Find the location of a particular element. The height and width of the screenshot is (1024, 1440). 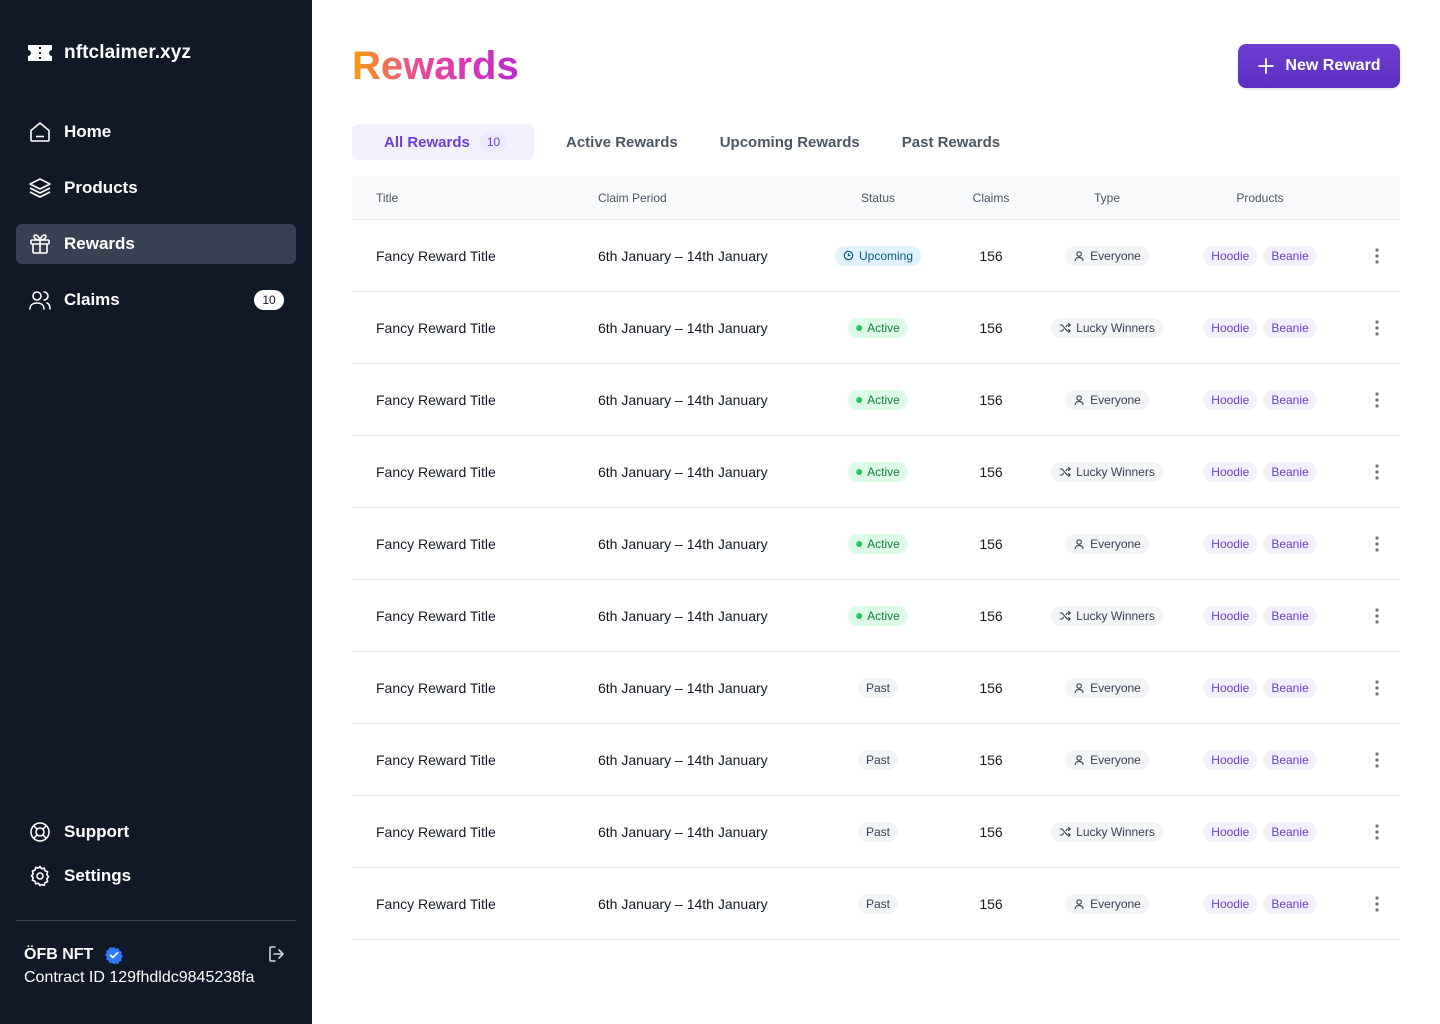

column-header-status: Status is located at coordinates (878, 197).